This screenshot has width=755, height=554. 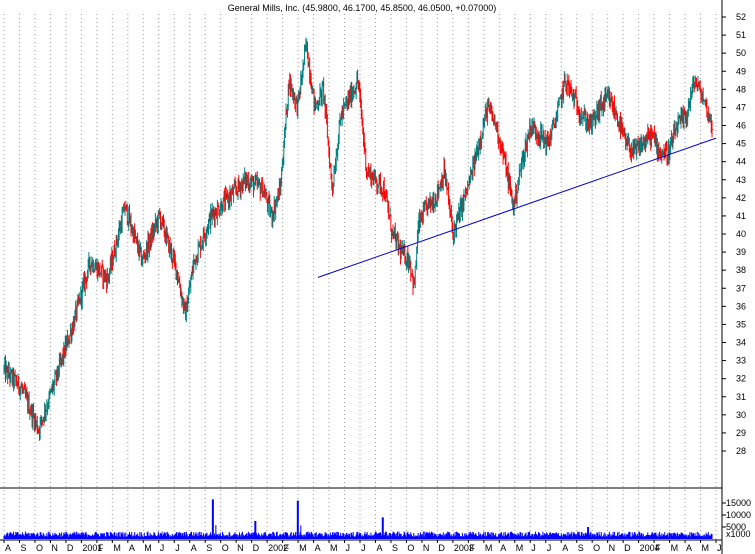 What do you see at coordinates (92, 548) in the screenshot?
I see `time-tick-label: 2001` at bounding box center [92, 548].